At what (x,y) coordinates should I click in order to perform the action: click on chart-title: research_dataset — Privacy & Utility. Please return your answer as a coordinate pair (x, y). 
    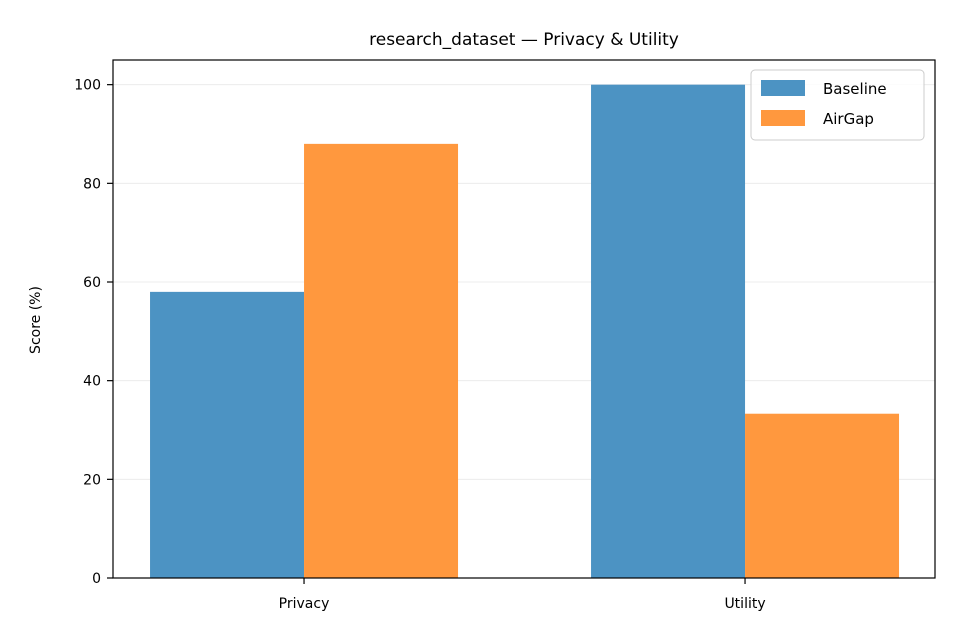
    Looking at the image, I should click on (524, 40).